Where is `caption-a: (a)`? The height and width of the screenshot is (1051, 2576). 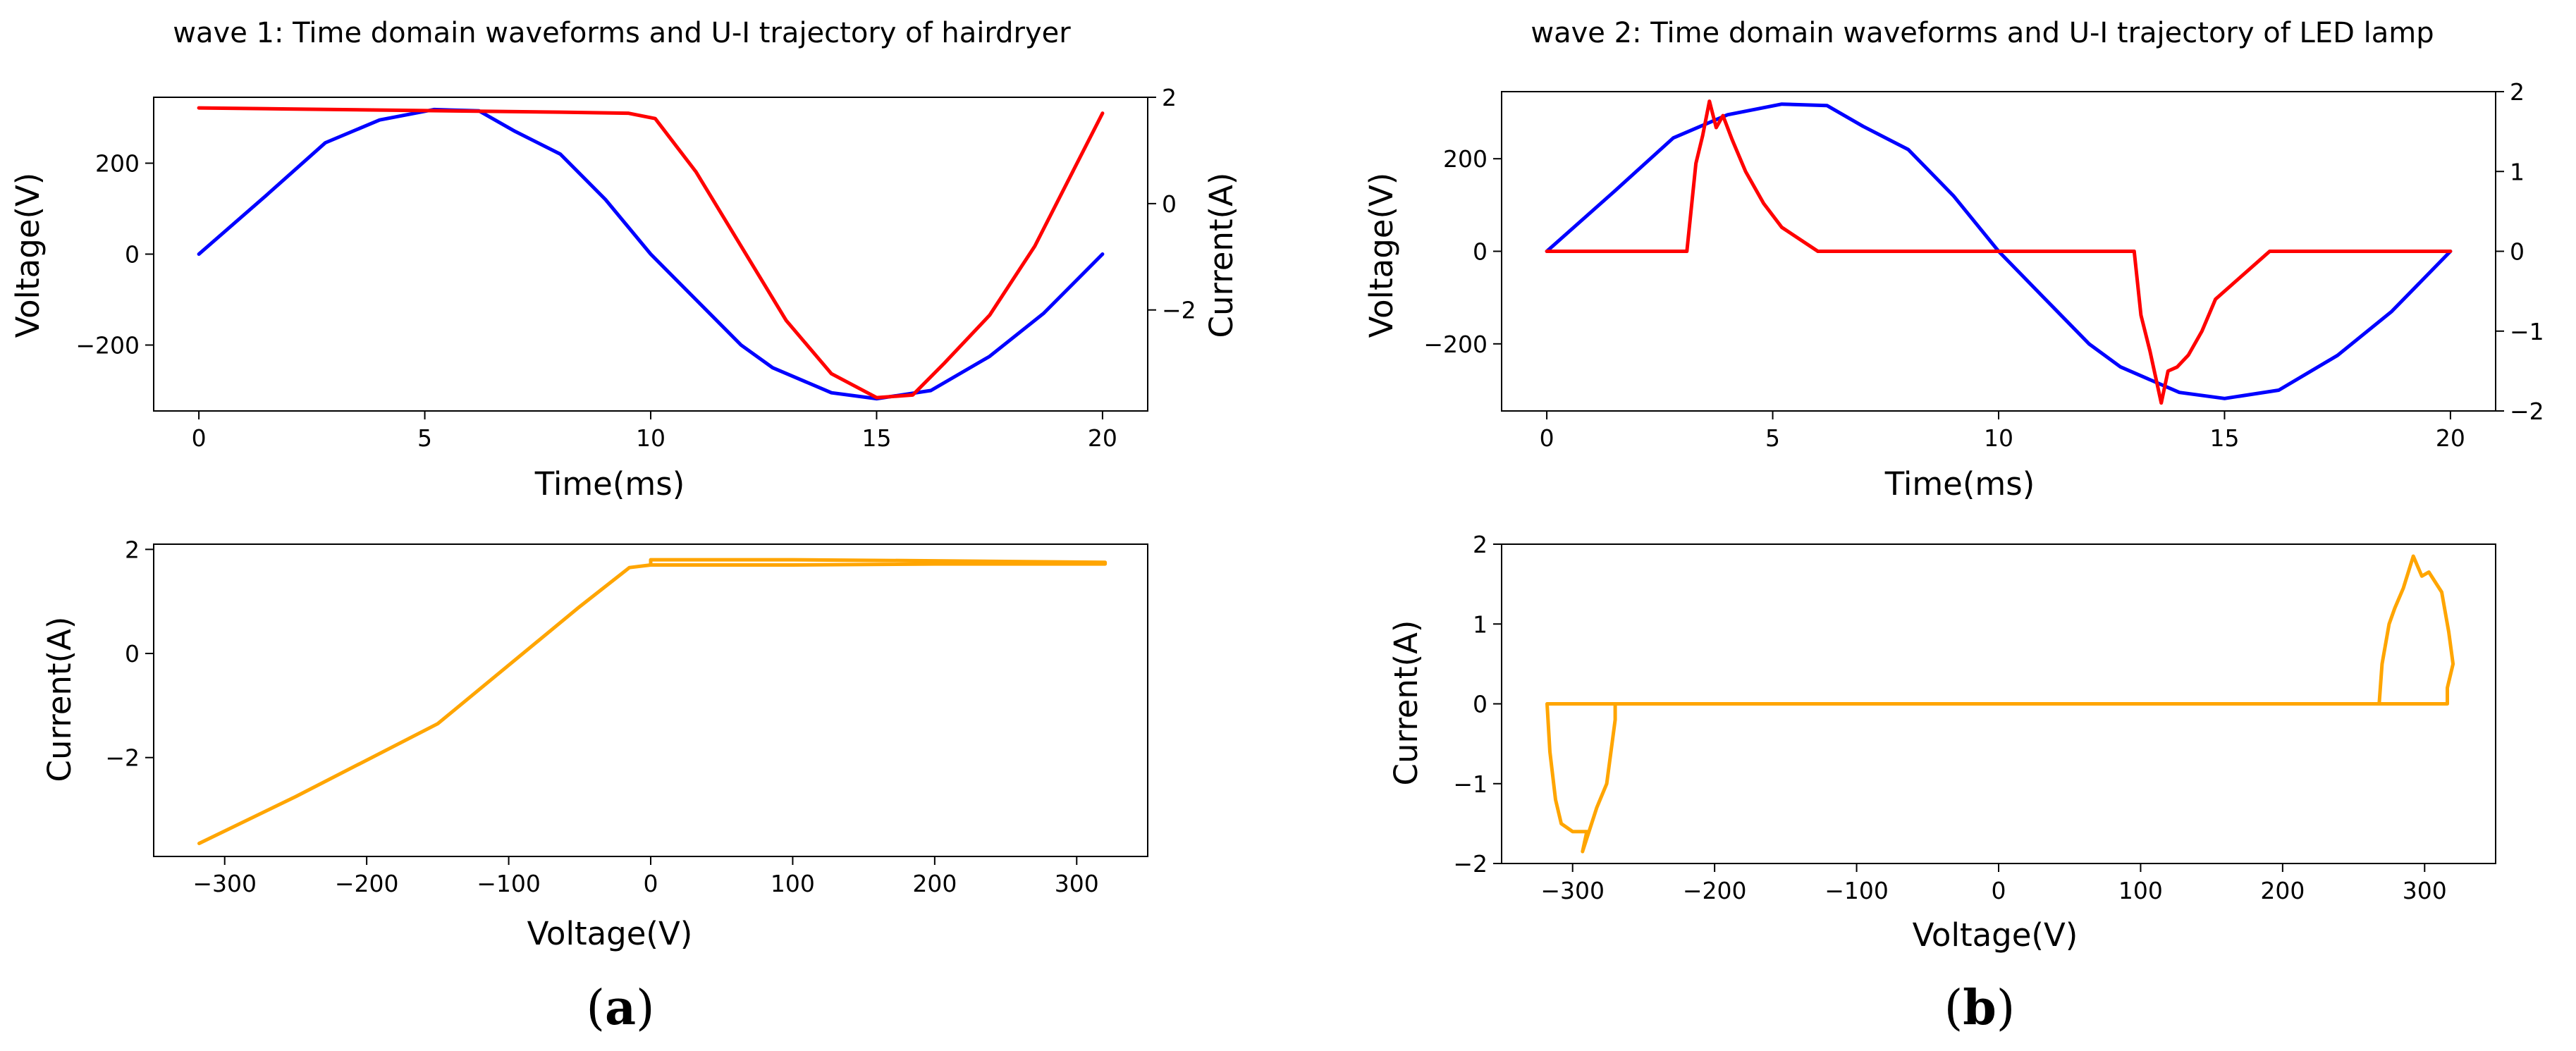 caption-a: (a) is located at coordinates (620, 1008).